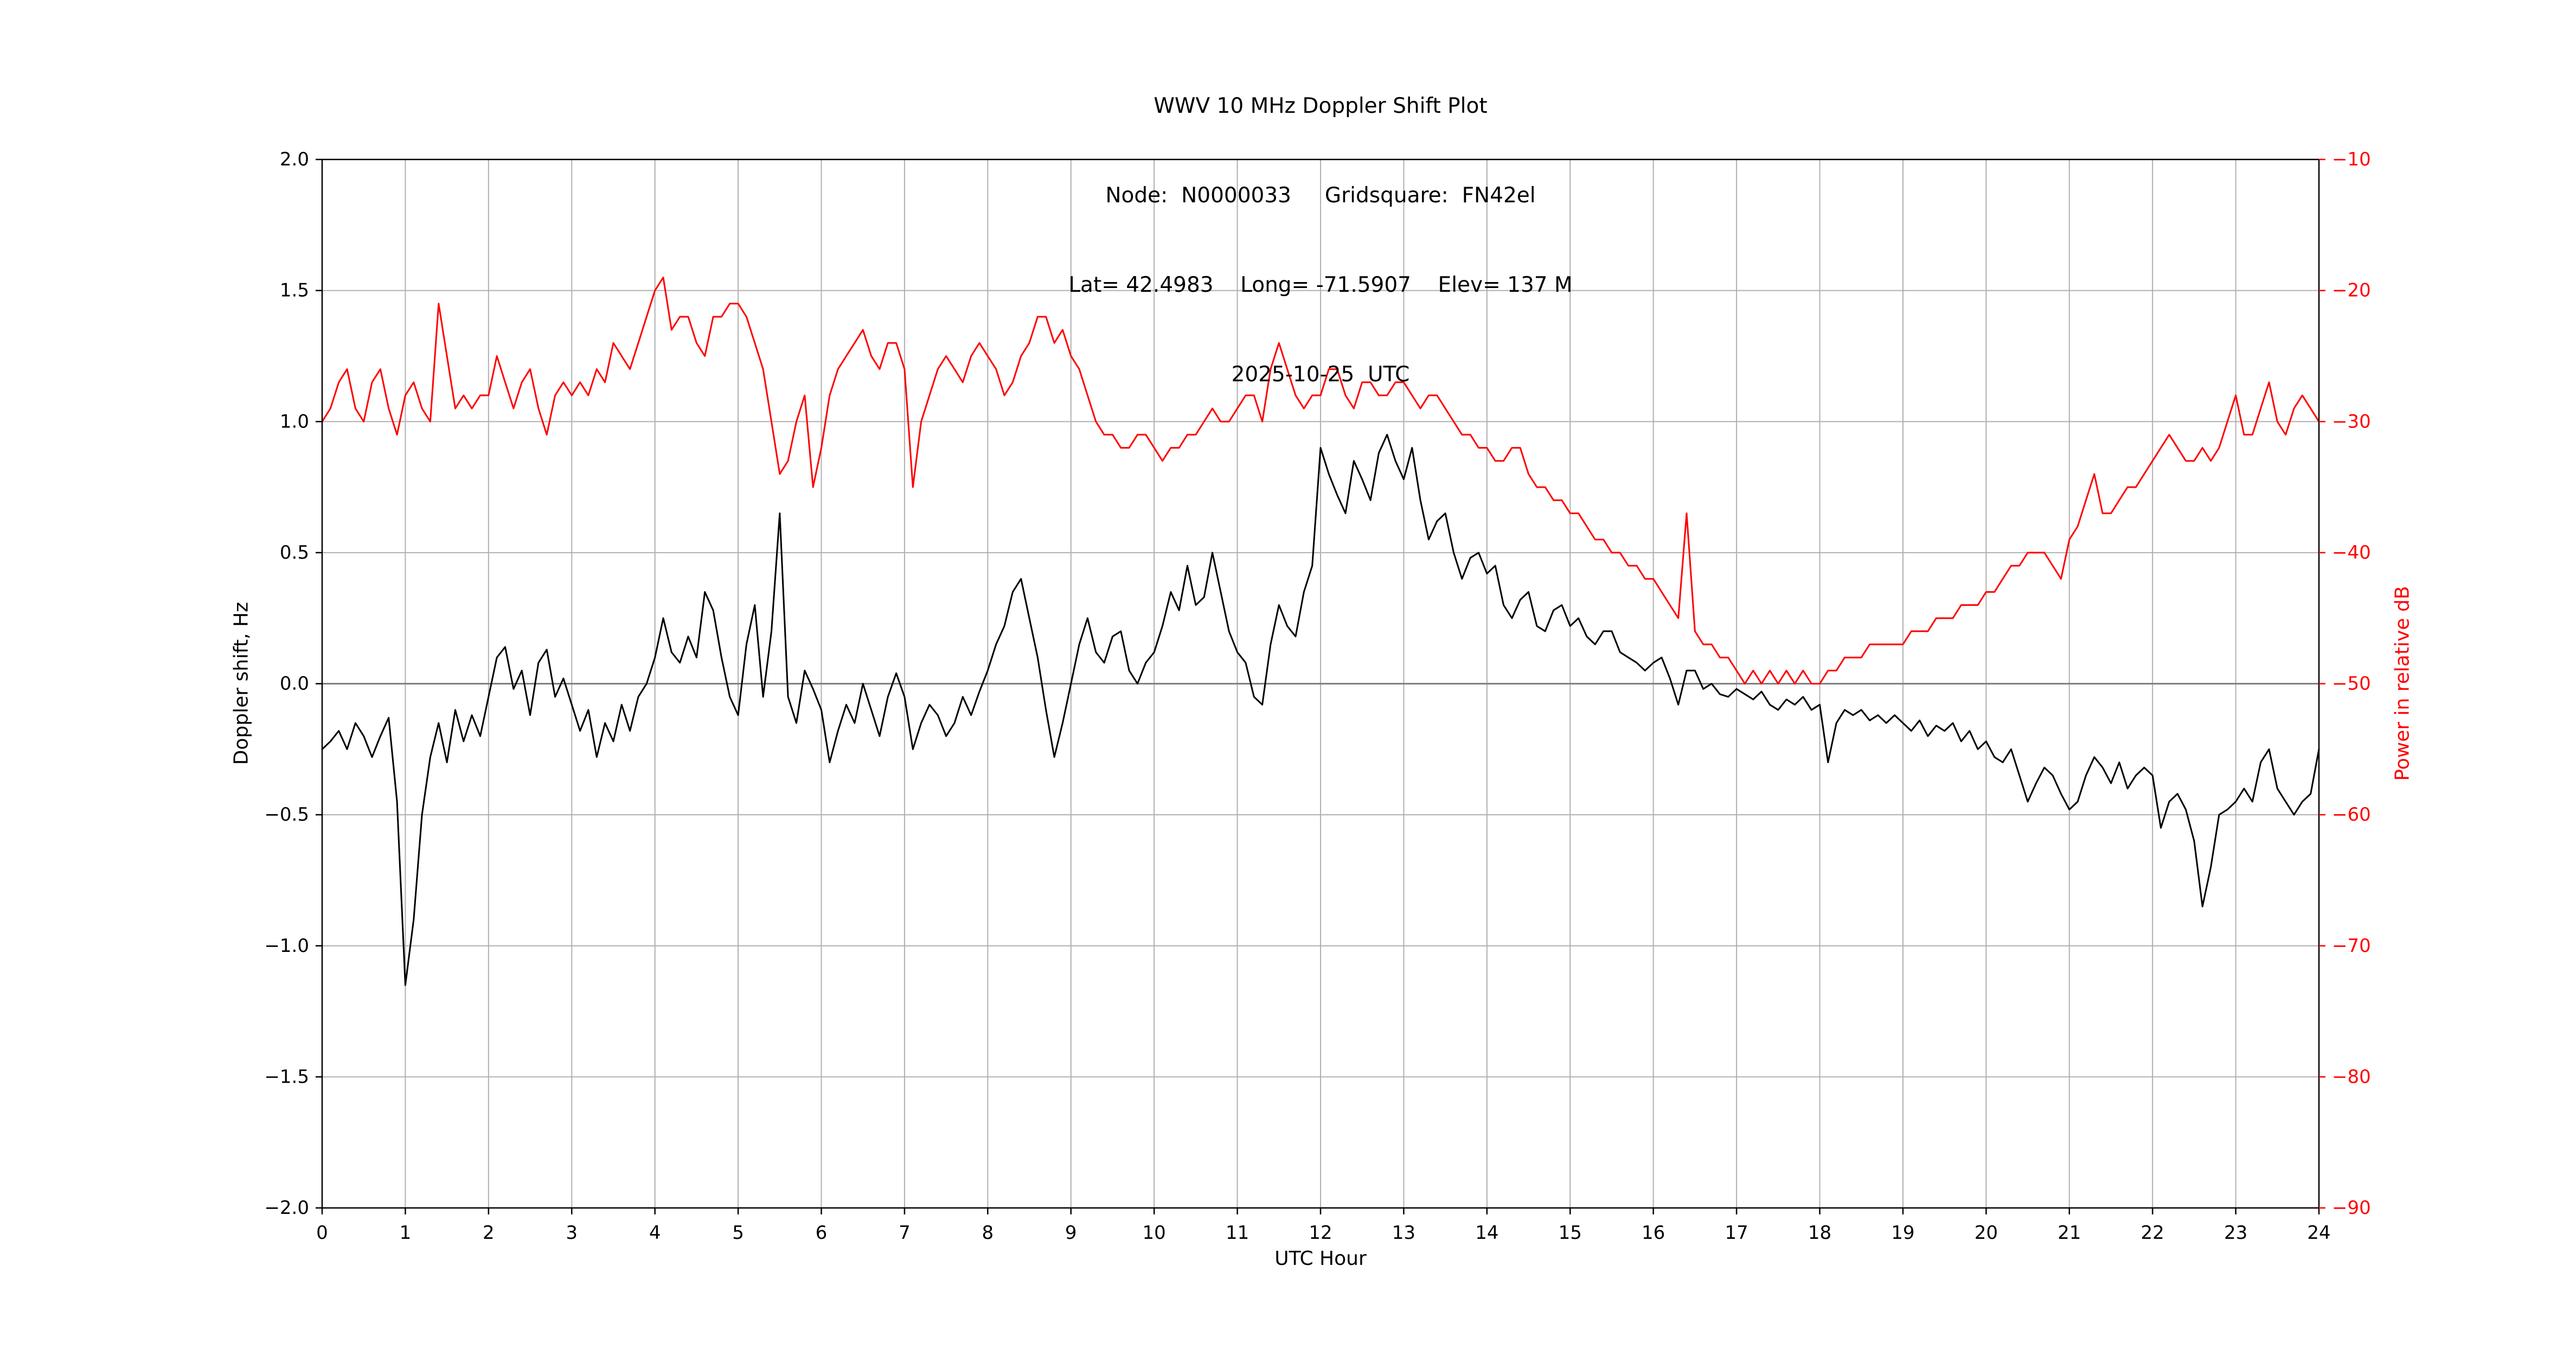  Describe the element at coordinates (2152, 1233) in the screenshot. I see `x-tick-label: 22` at that location.